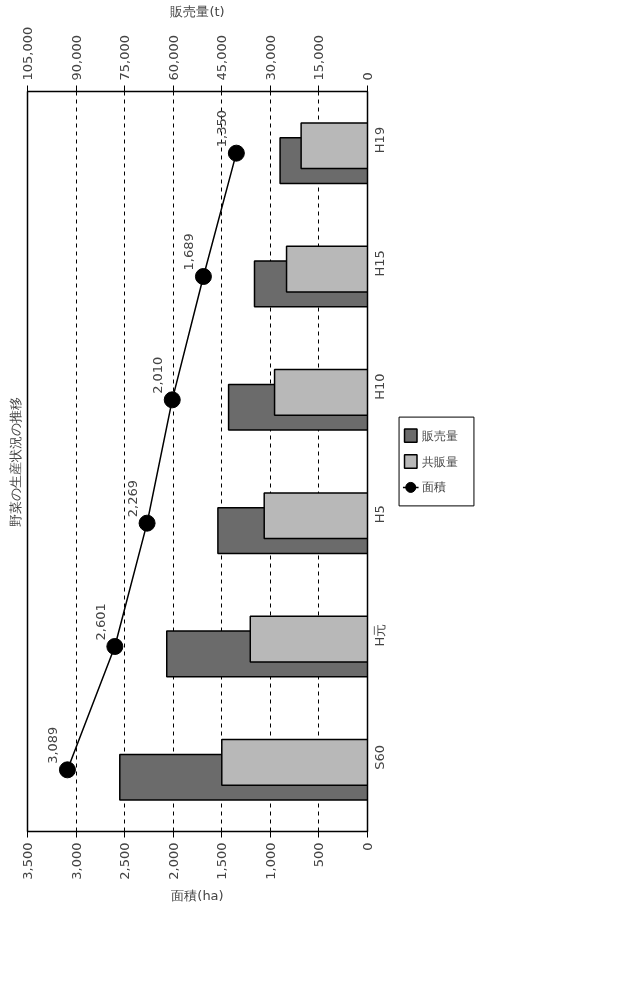  I want to click on x2-tick-label: 75,000, so click(125, 58).